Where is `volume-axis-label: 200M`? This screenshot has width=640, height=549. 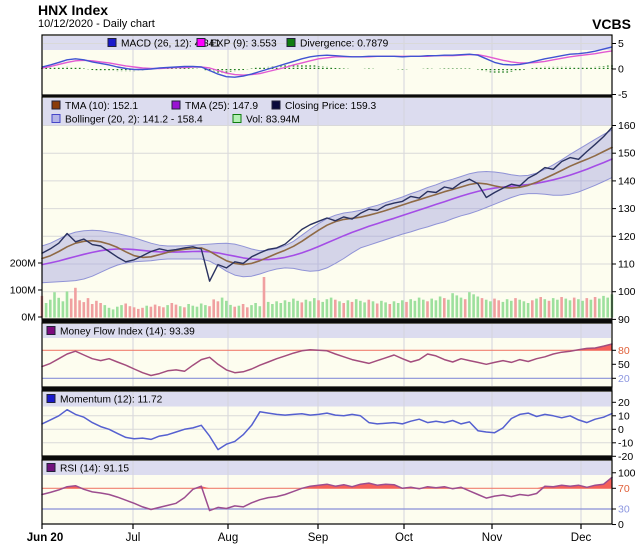
volume-axis-label: 200M is located at coordinates (23, 264).